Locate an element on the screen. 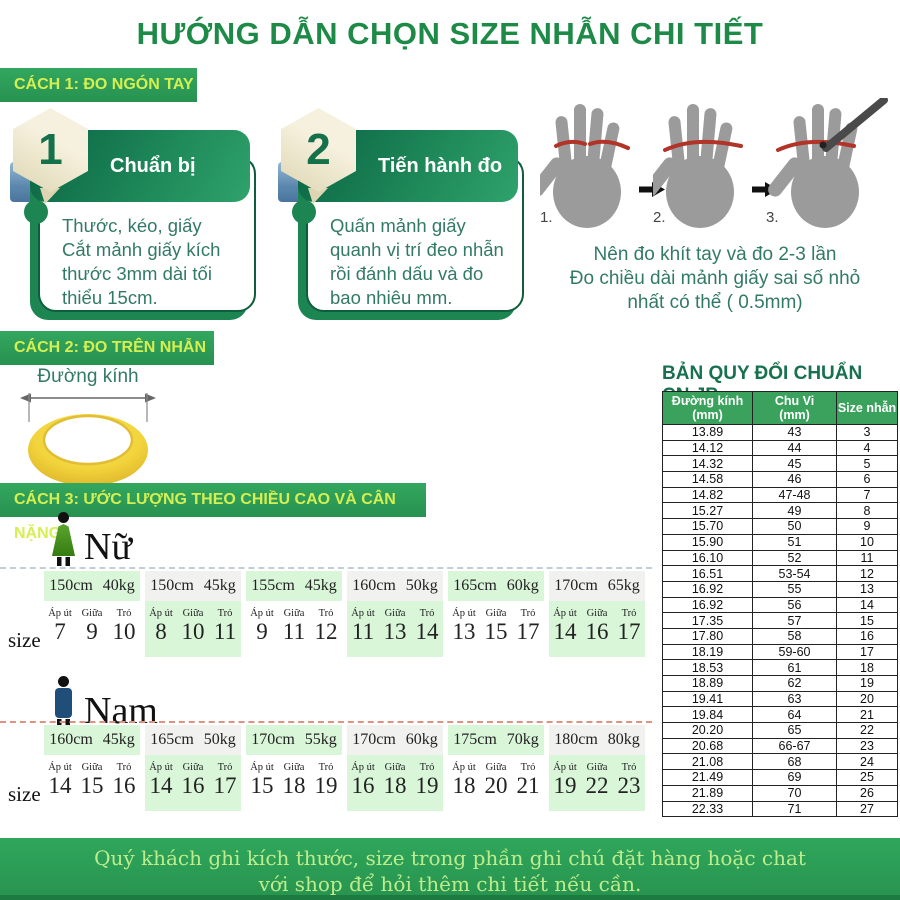 The image size is (900, 900). finger-size-row: Áp út 16 Giữa 18 Trỏ 19 is located at coordinates (395, 783).